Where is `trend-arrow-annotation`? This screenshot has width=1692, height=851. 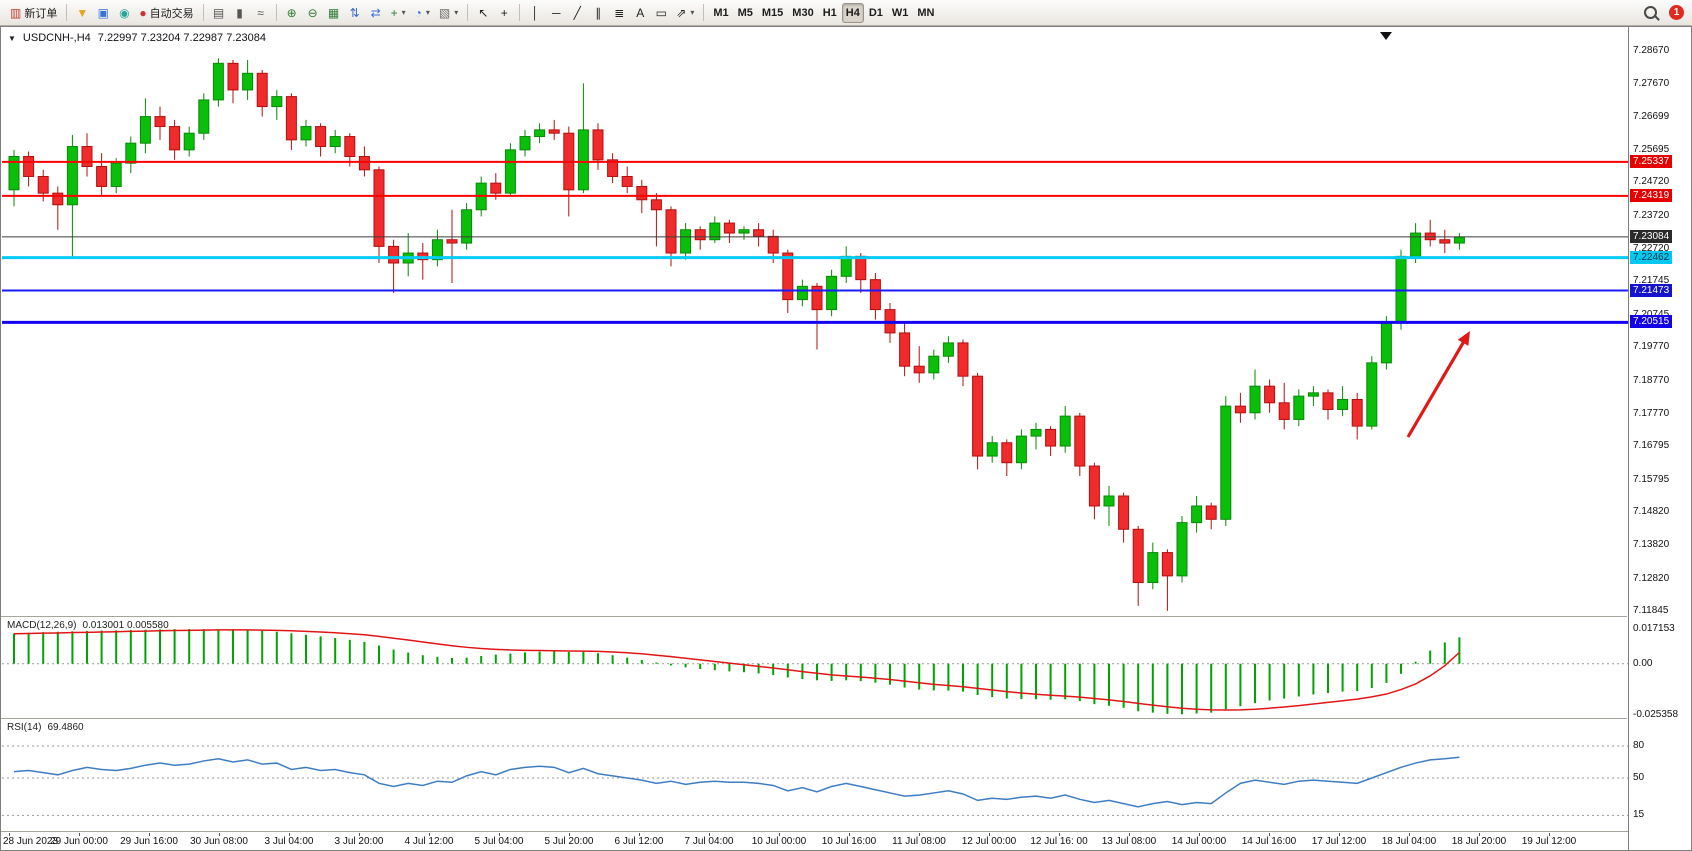
trend-arrow-annotation is located at coordinates (1437, 387).